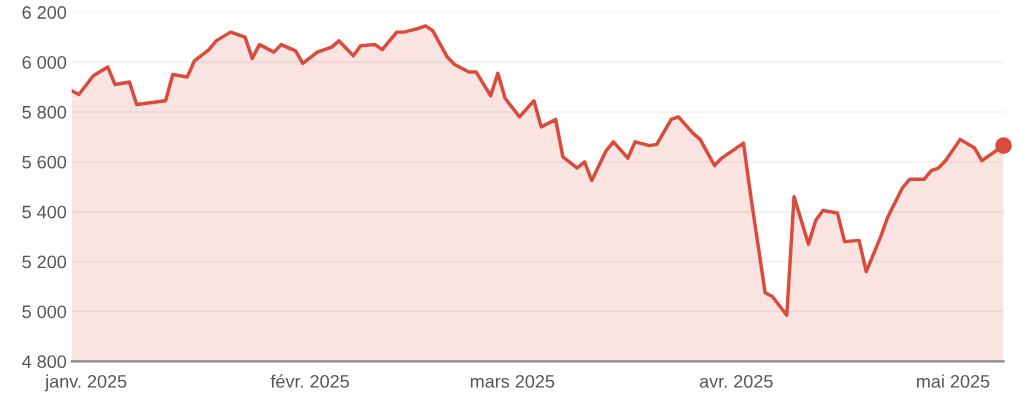  Describe the element at coordinates (44, 12) in the screenshot. I see `y-tick-label: 6 200` at that location.